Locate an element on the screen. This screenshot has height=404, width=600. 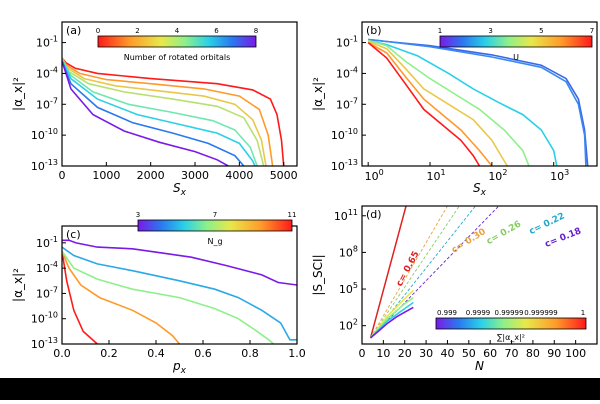
y-tick-label-0: 10² is located at coordinates (348, 325).